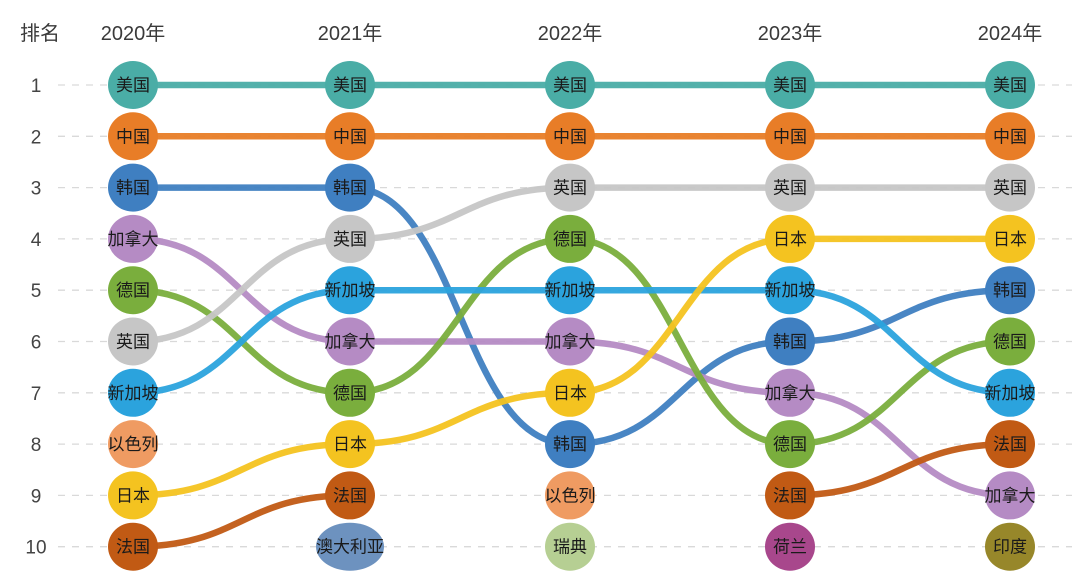  I want to click on node-日本-2024年: 日本, so click(1010, 238).